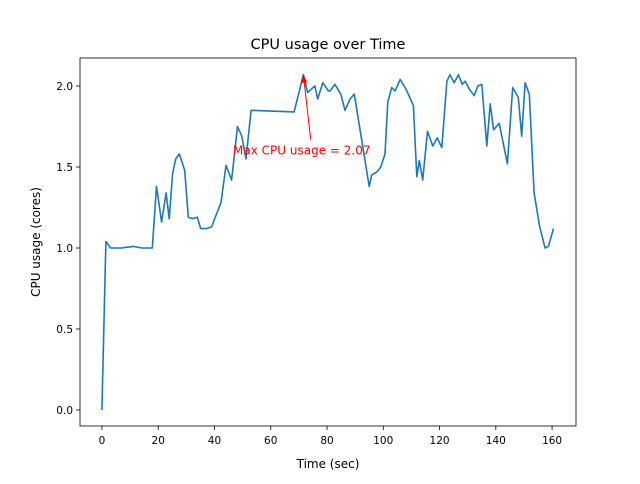 Image resolution: width=640 pixels, height=484 pixels. I want to click on x-tick-label: 140, so click(496, 441).